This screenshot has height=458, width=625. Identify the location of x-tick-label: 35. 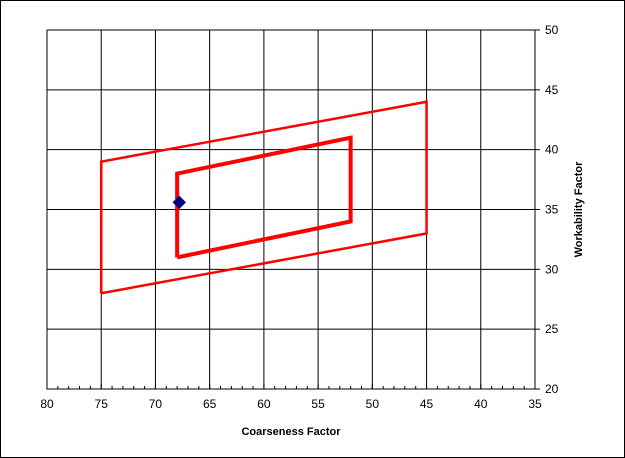
(535, 404).